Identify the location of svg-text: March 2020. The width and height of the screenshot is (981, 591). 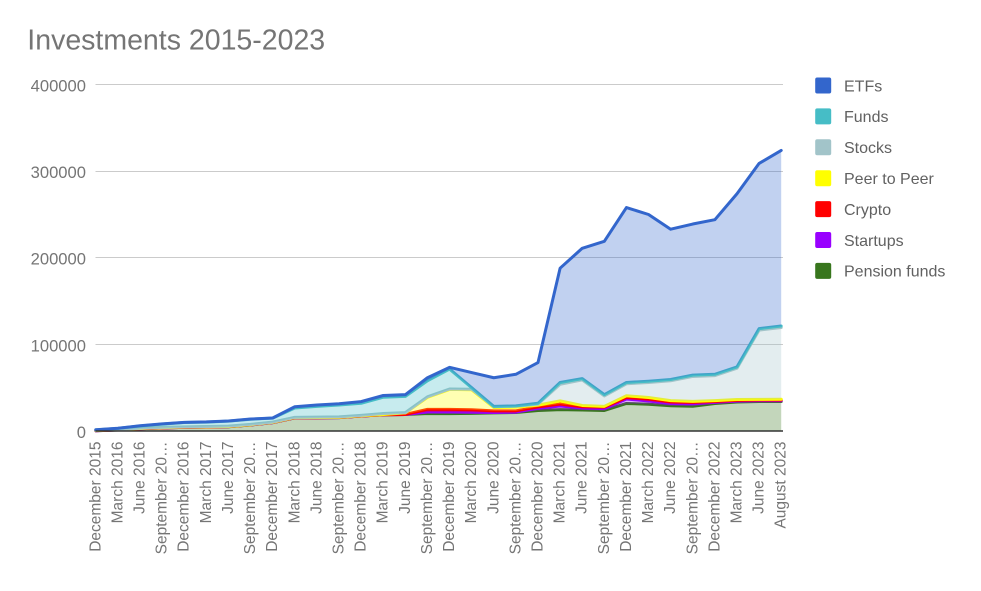
(471, 482).